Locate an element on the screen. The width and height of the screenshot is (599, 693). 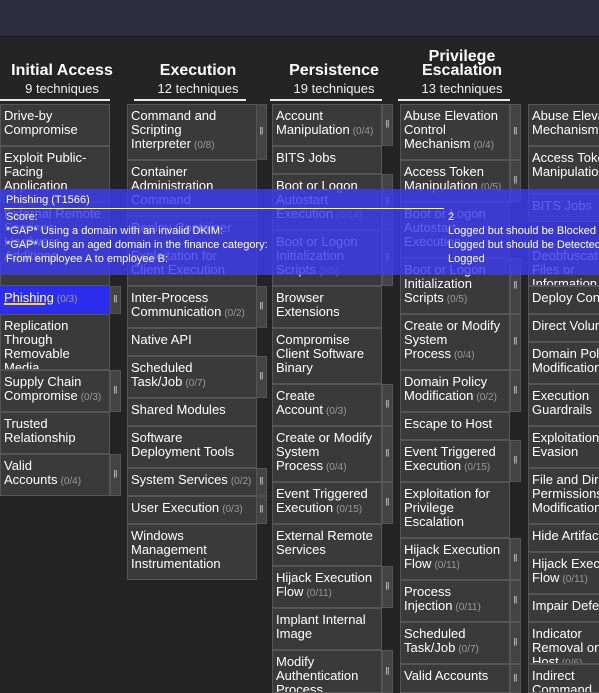
technique-name: Escape to Host is located at coordinates (448, 423).